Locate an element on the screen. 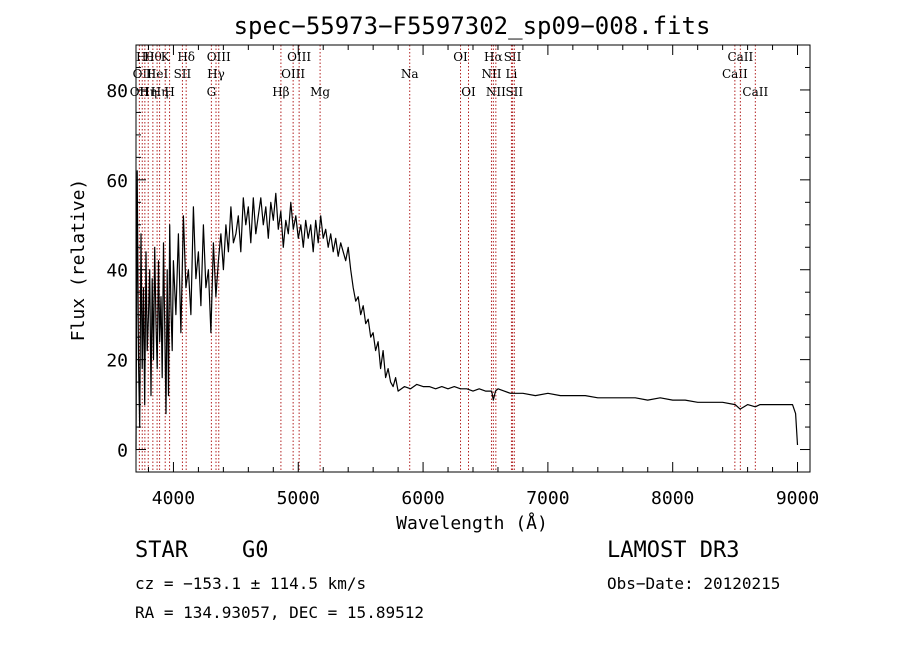 The width and height of the screenshot is (900, 649). y-tick-label: 40 is located at coordinates (117, 271).